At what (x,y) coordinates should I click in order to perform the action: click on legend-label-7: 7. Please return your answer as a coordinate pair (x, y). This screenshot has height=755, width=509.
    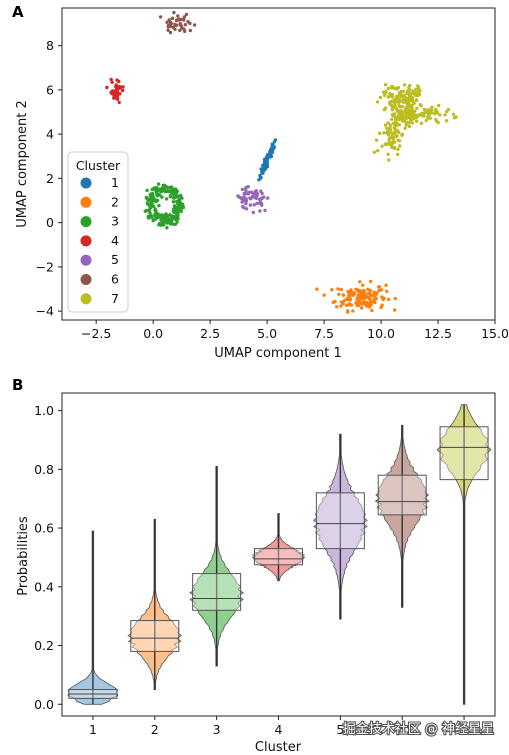
    Looking at the image, I should click on (115, 298).